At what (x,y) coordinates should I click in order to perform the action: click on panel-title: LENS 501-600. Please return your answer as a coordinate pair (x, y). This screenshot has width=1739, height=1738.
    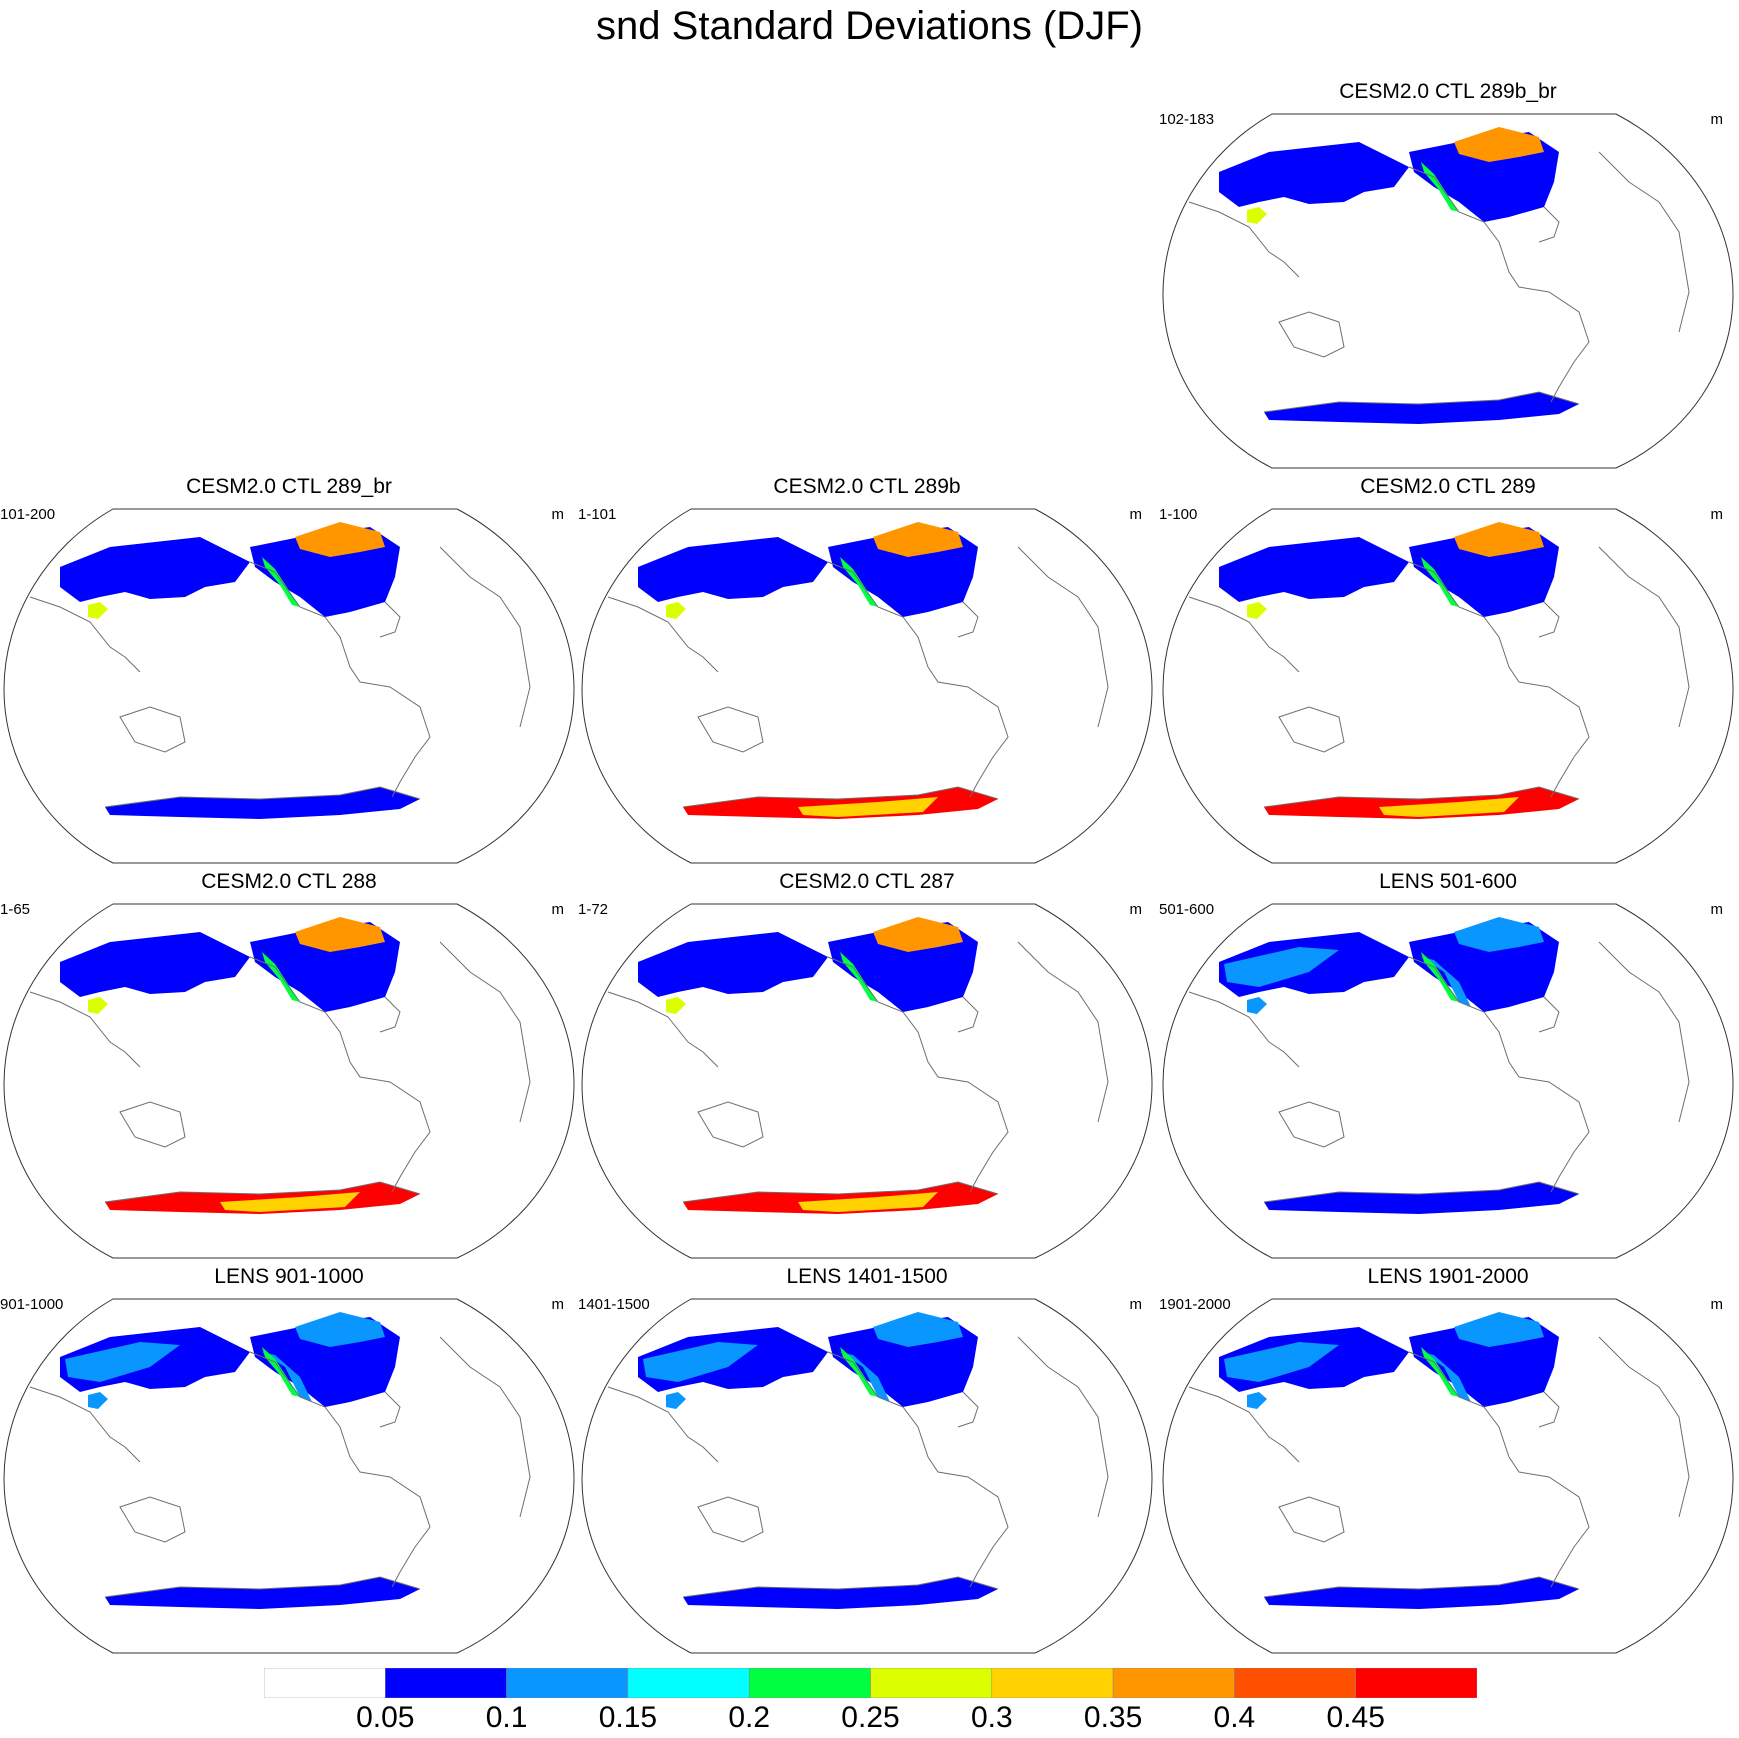
    Looking at the image, I should click on (1448, 881).